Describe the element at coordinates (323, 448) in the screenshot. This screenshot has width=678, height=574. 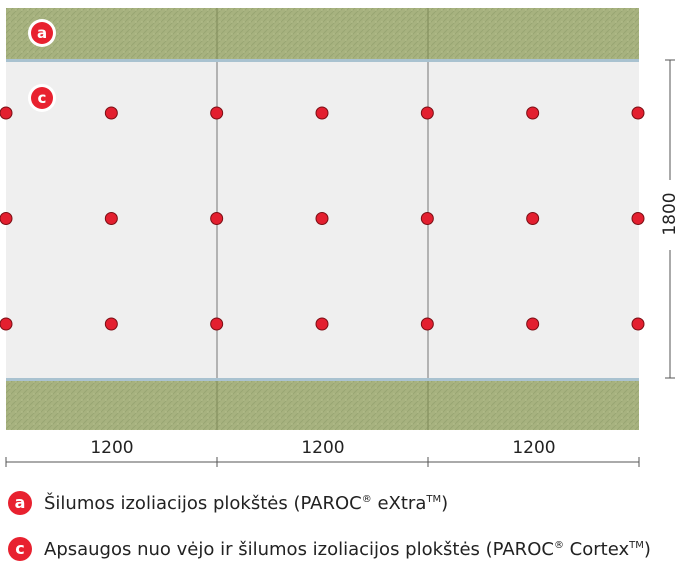
I see `width-label-2: 1200` at that location.